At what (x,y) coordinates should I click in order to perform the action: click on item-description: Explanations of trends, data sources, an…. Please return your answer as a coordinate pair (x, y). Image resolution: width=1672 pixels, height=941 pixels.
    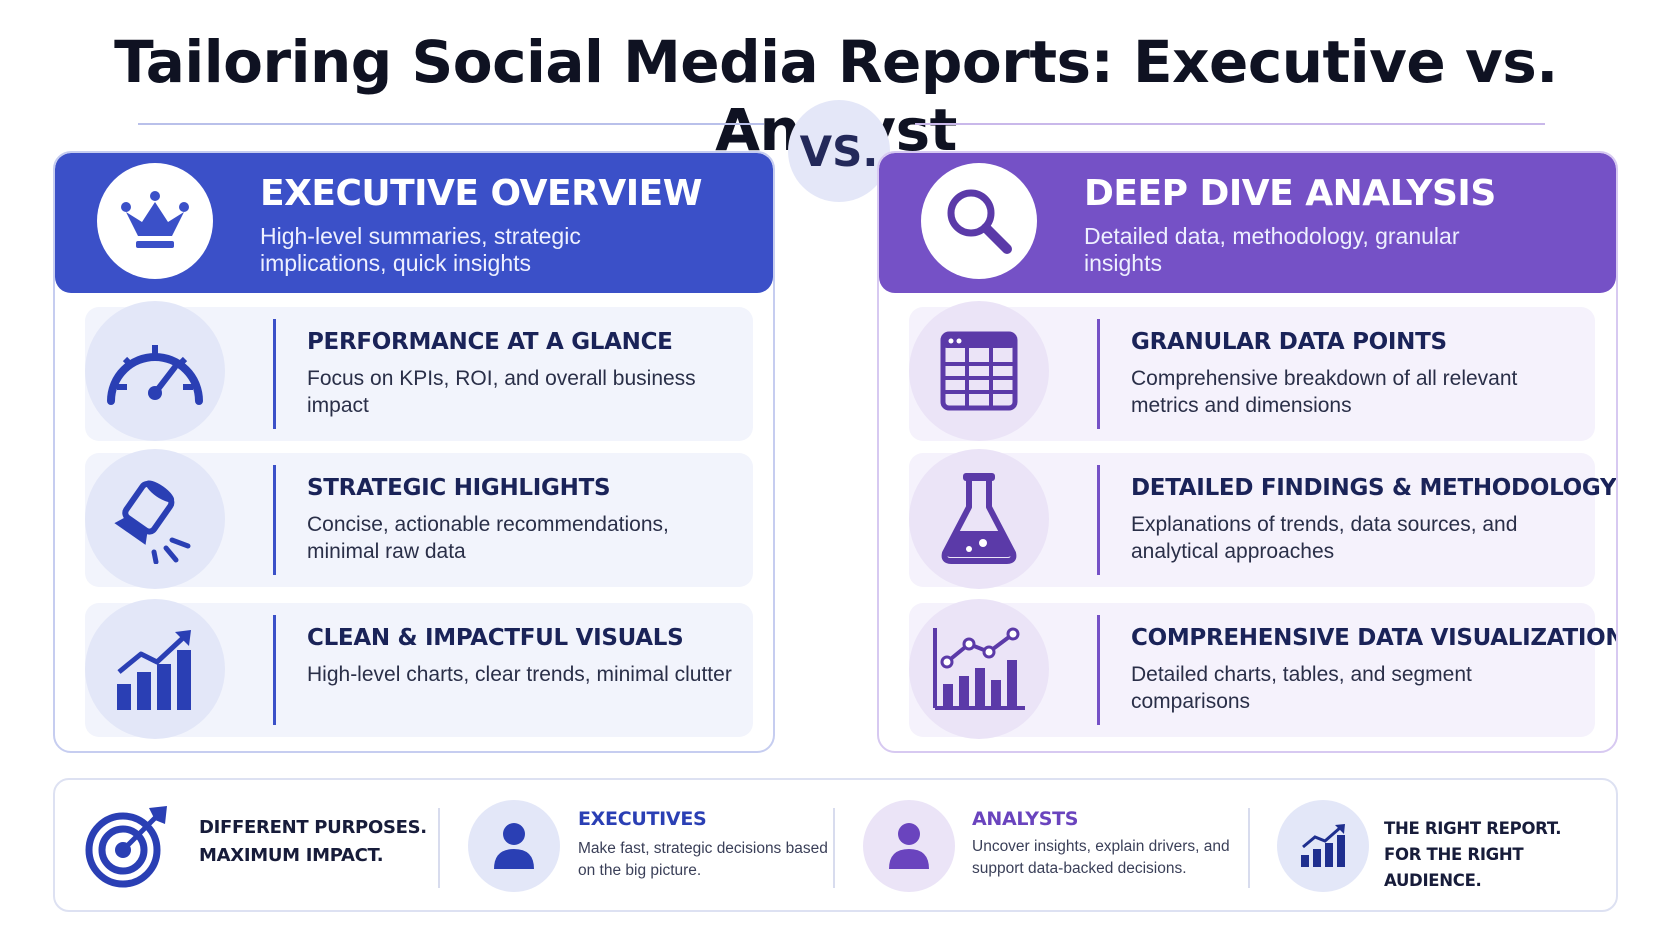
    Looking at the image, I should click on (1324, 538).